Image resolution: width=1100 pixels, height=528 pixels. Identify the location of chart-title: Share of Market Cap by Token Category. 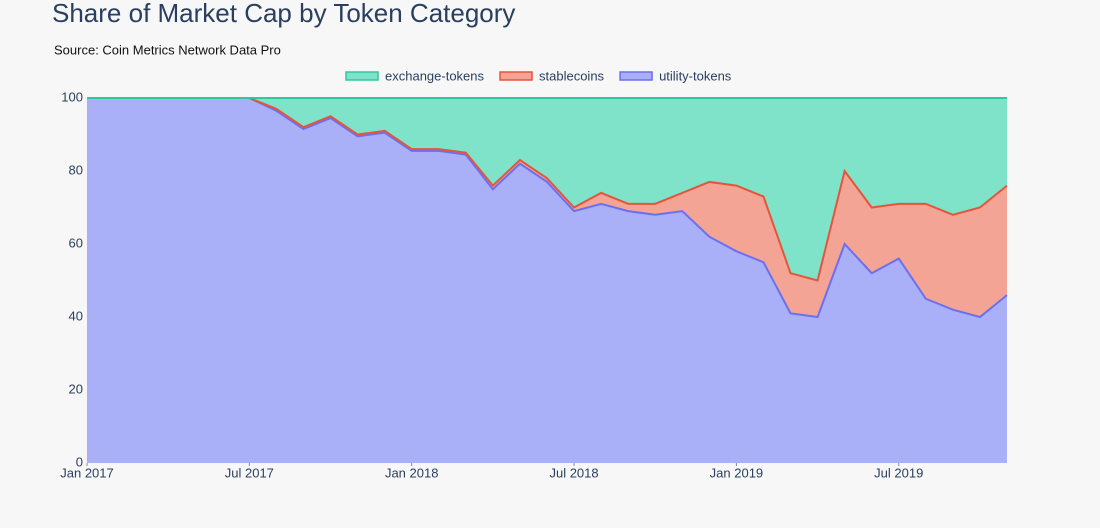
(283, 14).